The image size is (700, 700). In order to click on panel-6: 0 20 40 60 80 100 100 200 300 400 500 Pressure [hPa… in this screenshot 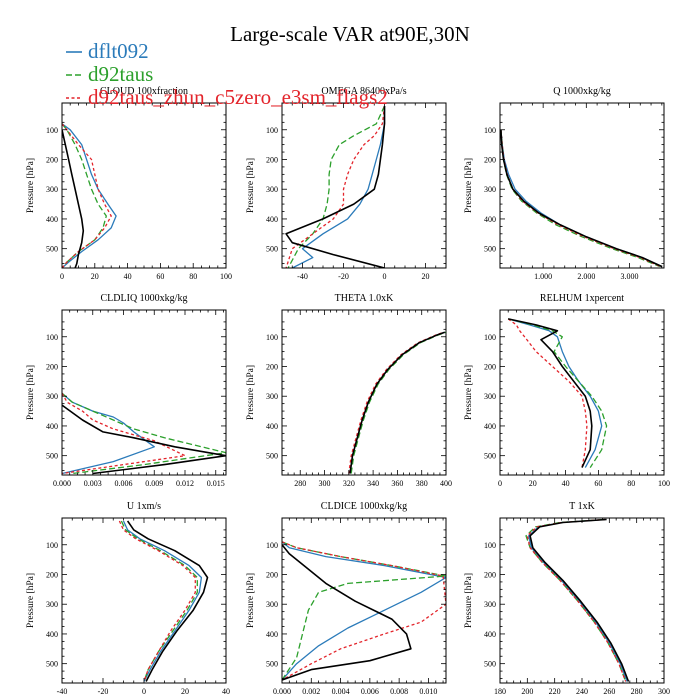, I will do `click(567, 390)`.